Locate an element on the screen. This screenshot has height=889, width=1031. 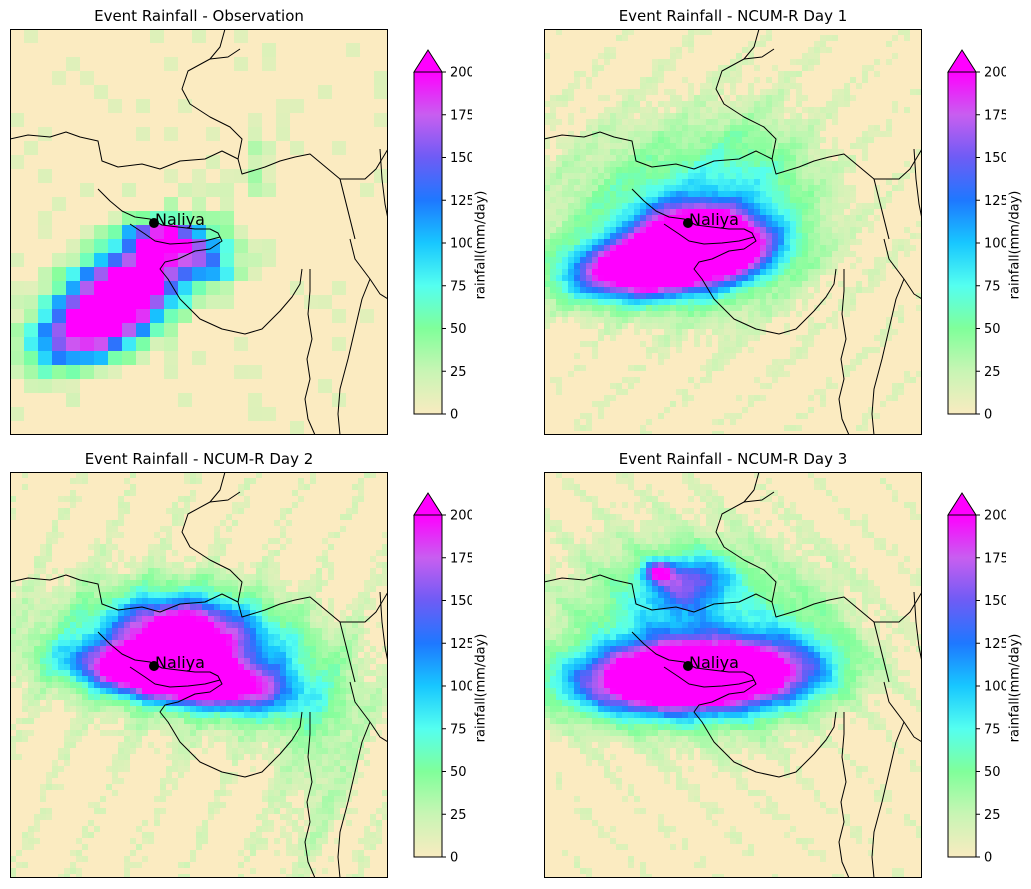
colorbar-day2: 0 25 50 75 100 125 150 175 200 is located at coordinates (442, 679).